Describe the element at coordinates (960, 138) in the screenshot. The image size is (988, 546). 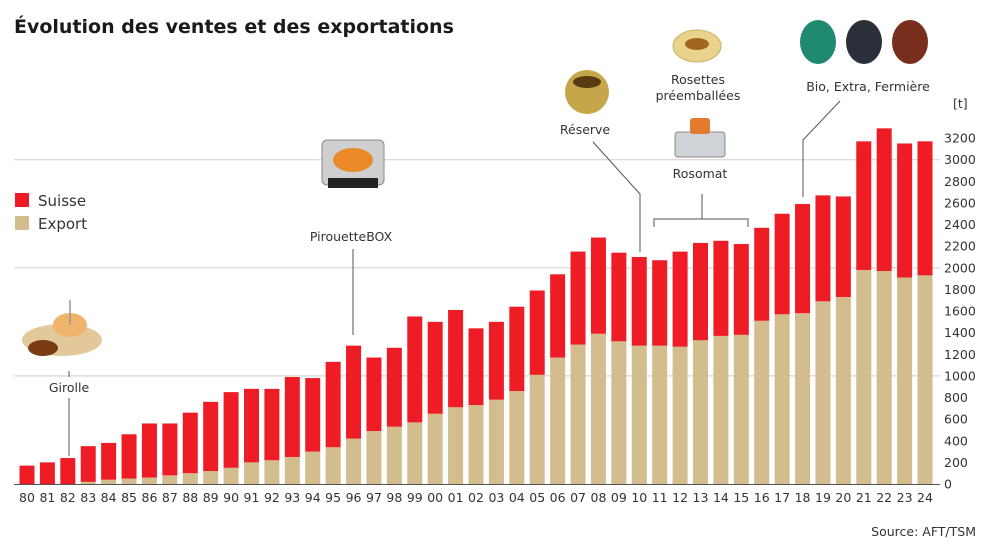
I see `y-tick-label: 3200` at that location.